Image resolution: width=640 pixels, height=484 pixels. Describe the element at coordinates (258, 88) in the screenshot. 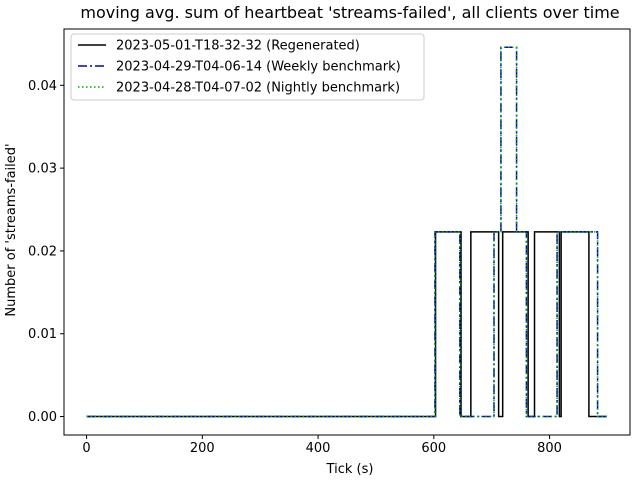

I see `legend-label: 2023-04-28-T04-07-02 (Nightly benchmark)` at that location.